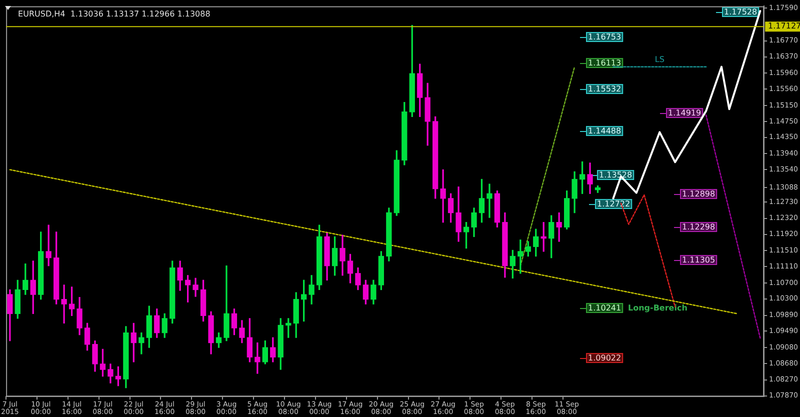 The image size is (800, 417). What do you see at coordinates (605, 131) in the screenshot?
I see `annotation: 1.14488` at bounding box center [605, 131].